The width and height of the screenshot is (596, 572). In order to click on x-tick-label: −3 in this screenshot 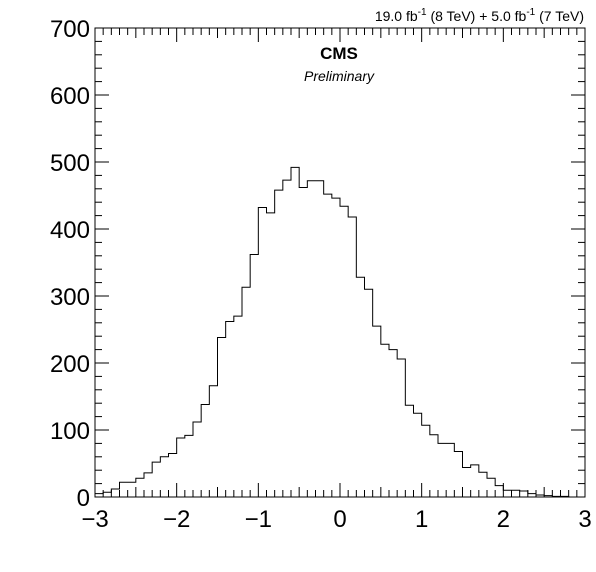, I will do `click(94, 519)`.